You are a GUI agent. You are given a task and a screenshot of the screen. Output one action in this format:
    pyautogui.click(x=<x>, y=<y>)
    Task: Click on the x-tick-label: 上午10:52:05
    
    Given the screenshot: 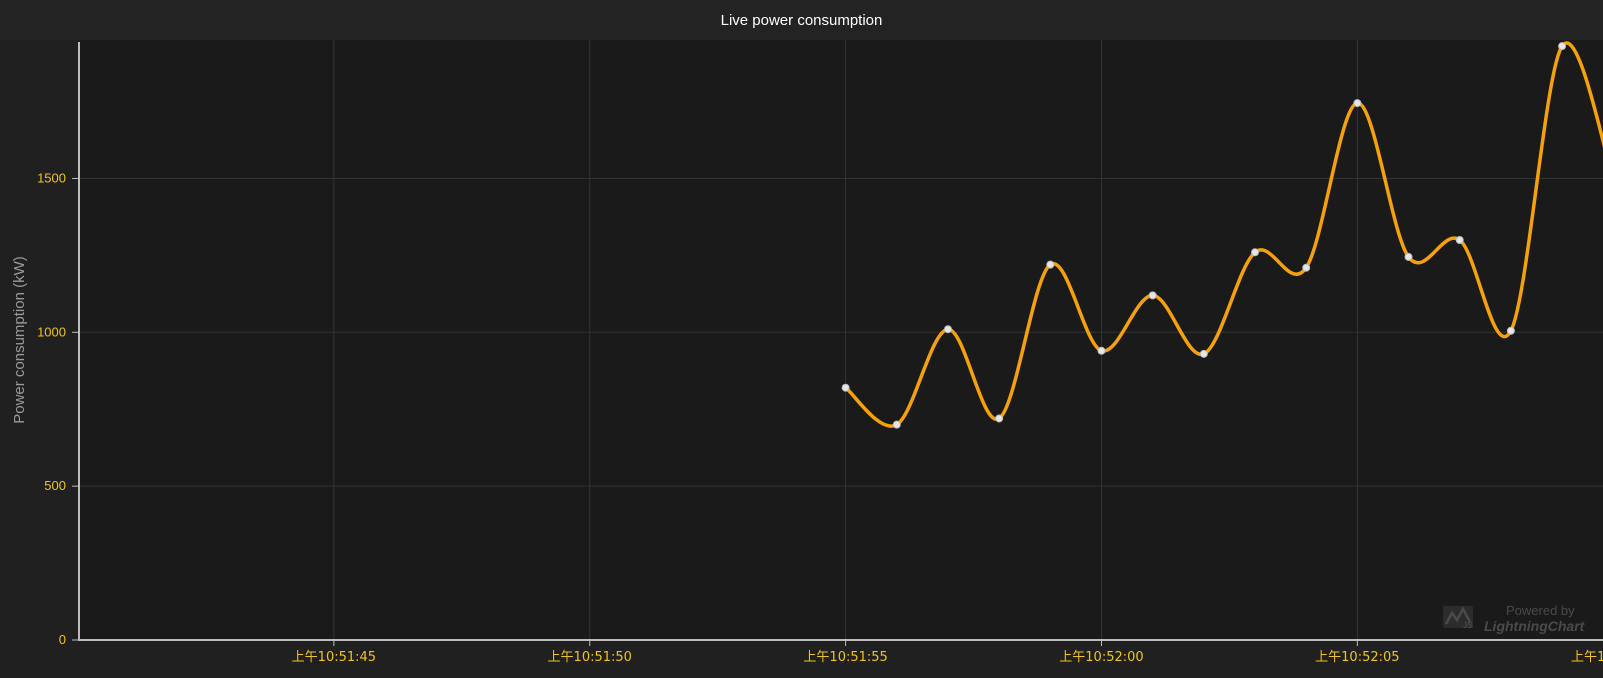 What is the action you would take?
    pyautogui.click(x=1357, y=657)
    